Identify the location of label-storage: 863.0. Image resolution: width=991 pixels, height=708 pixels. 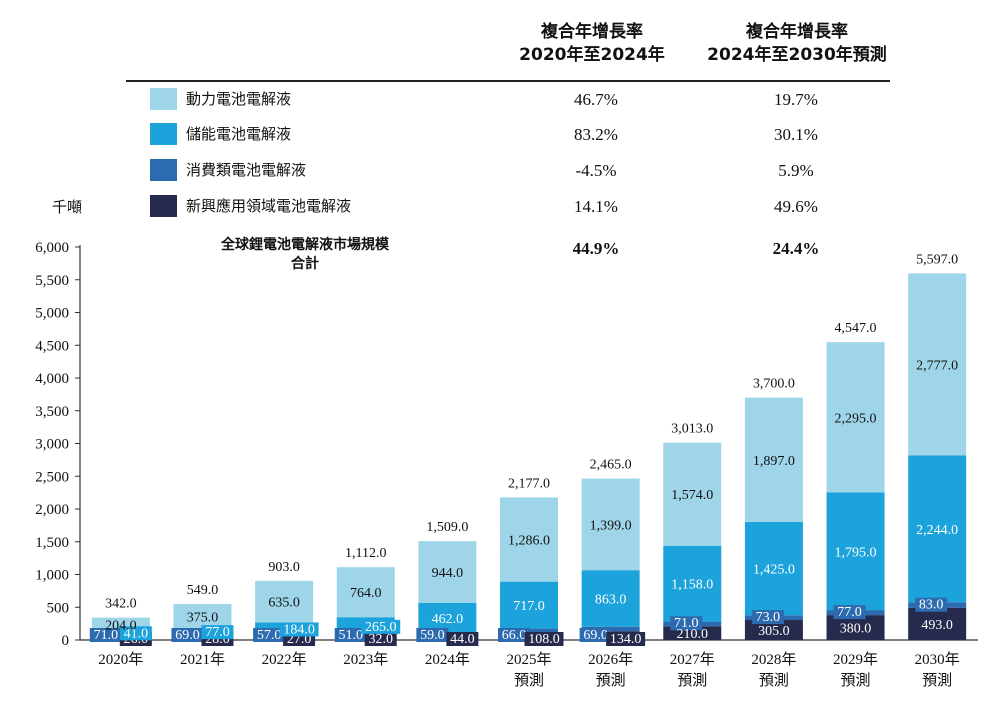
(611, 599).